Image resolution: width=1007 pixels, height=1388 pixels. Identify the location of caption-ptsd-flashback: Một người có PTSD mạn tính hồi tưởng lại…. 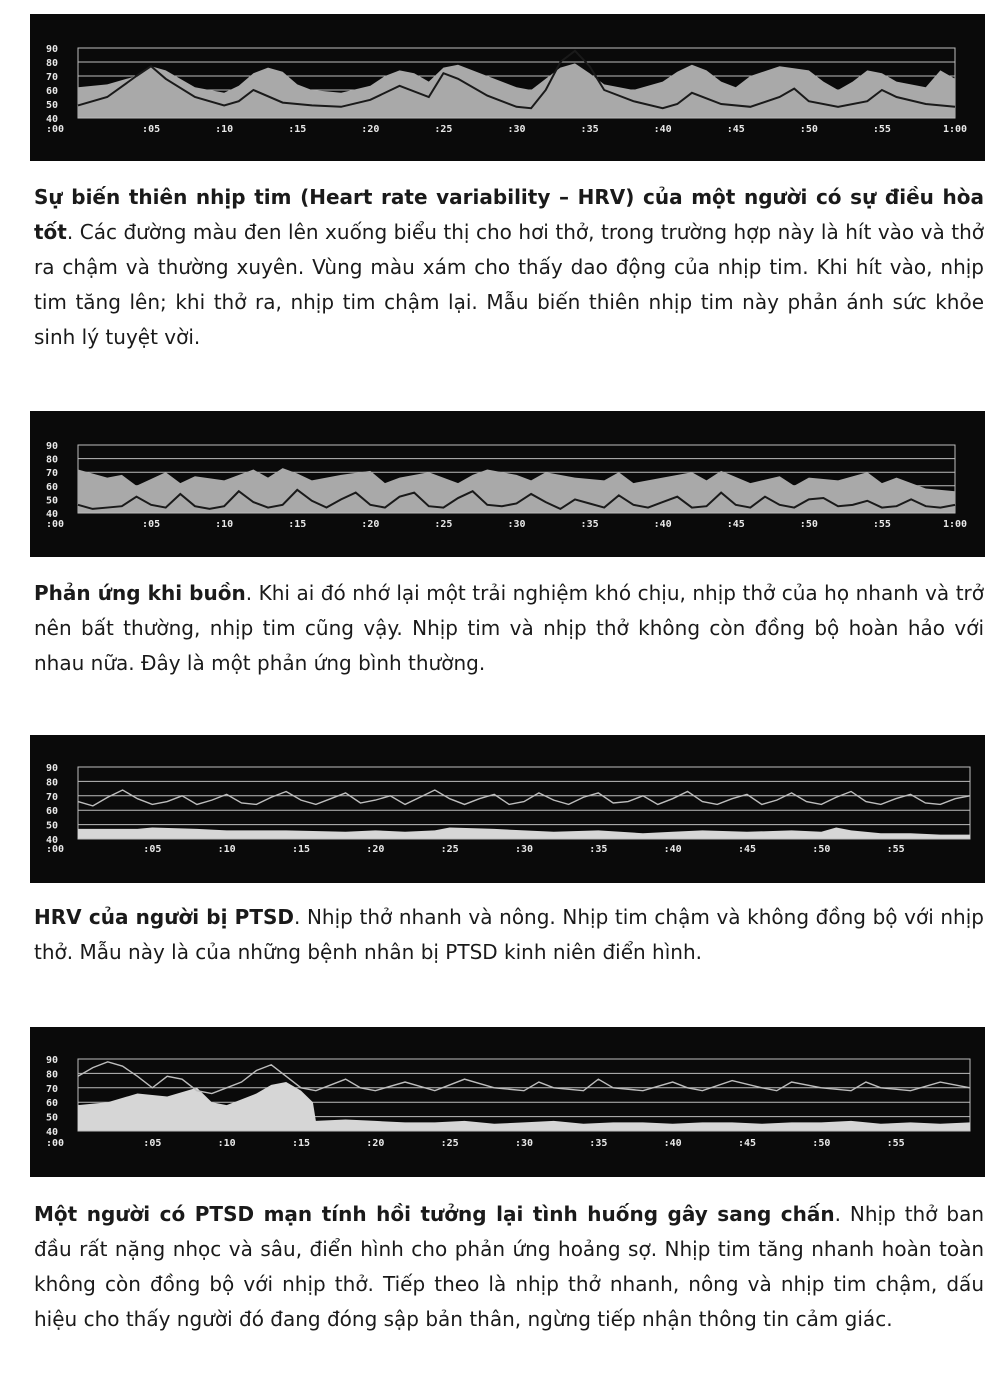
(509, 1267).